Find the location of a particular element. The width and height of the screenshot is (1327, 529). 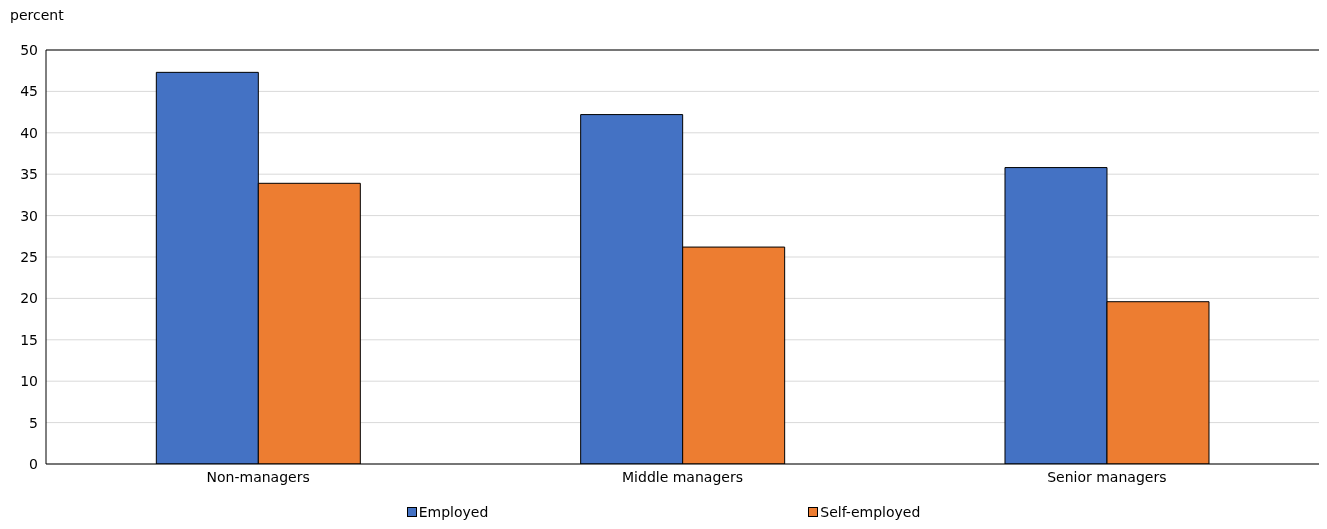

legend-label: Self-employed is located at coordinates (870, 512).